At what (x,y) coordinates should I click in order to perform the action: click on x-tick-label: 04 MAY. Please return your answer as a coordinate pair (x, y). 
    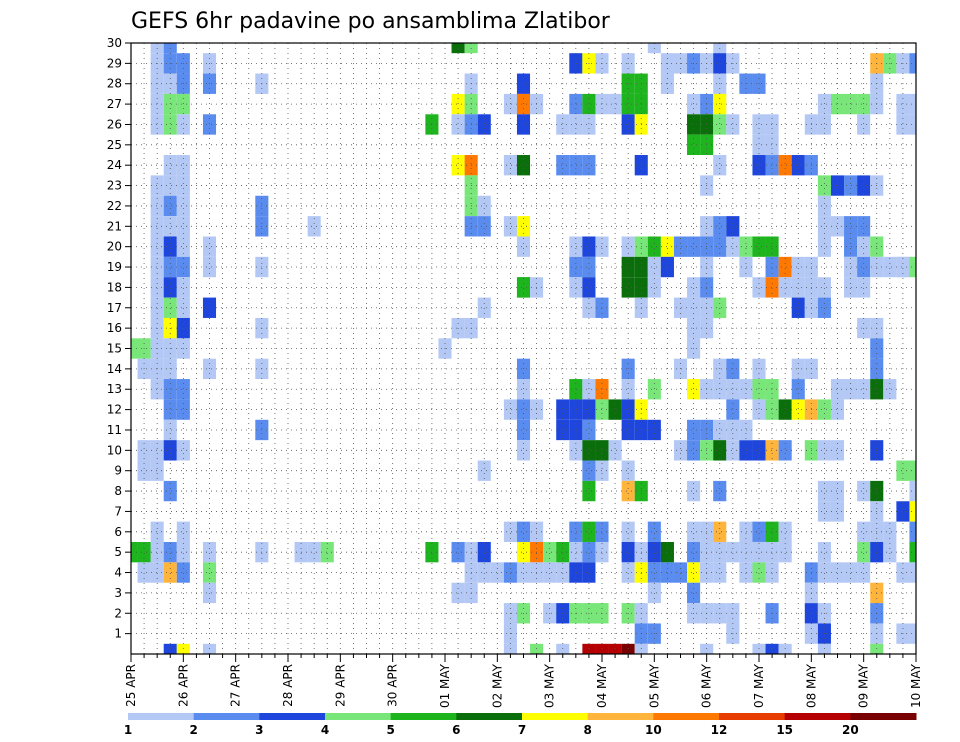
    Looking at the image, I should click on (602, 685).